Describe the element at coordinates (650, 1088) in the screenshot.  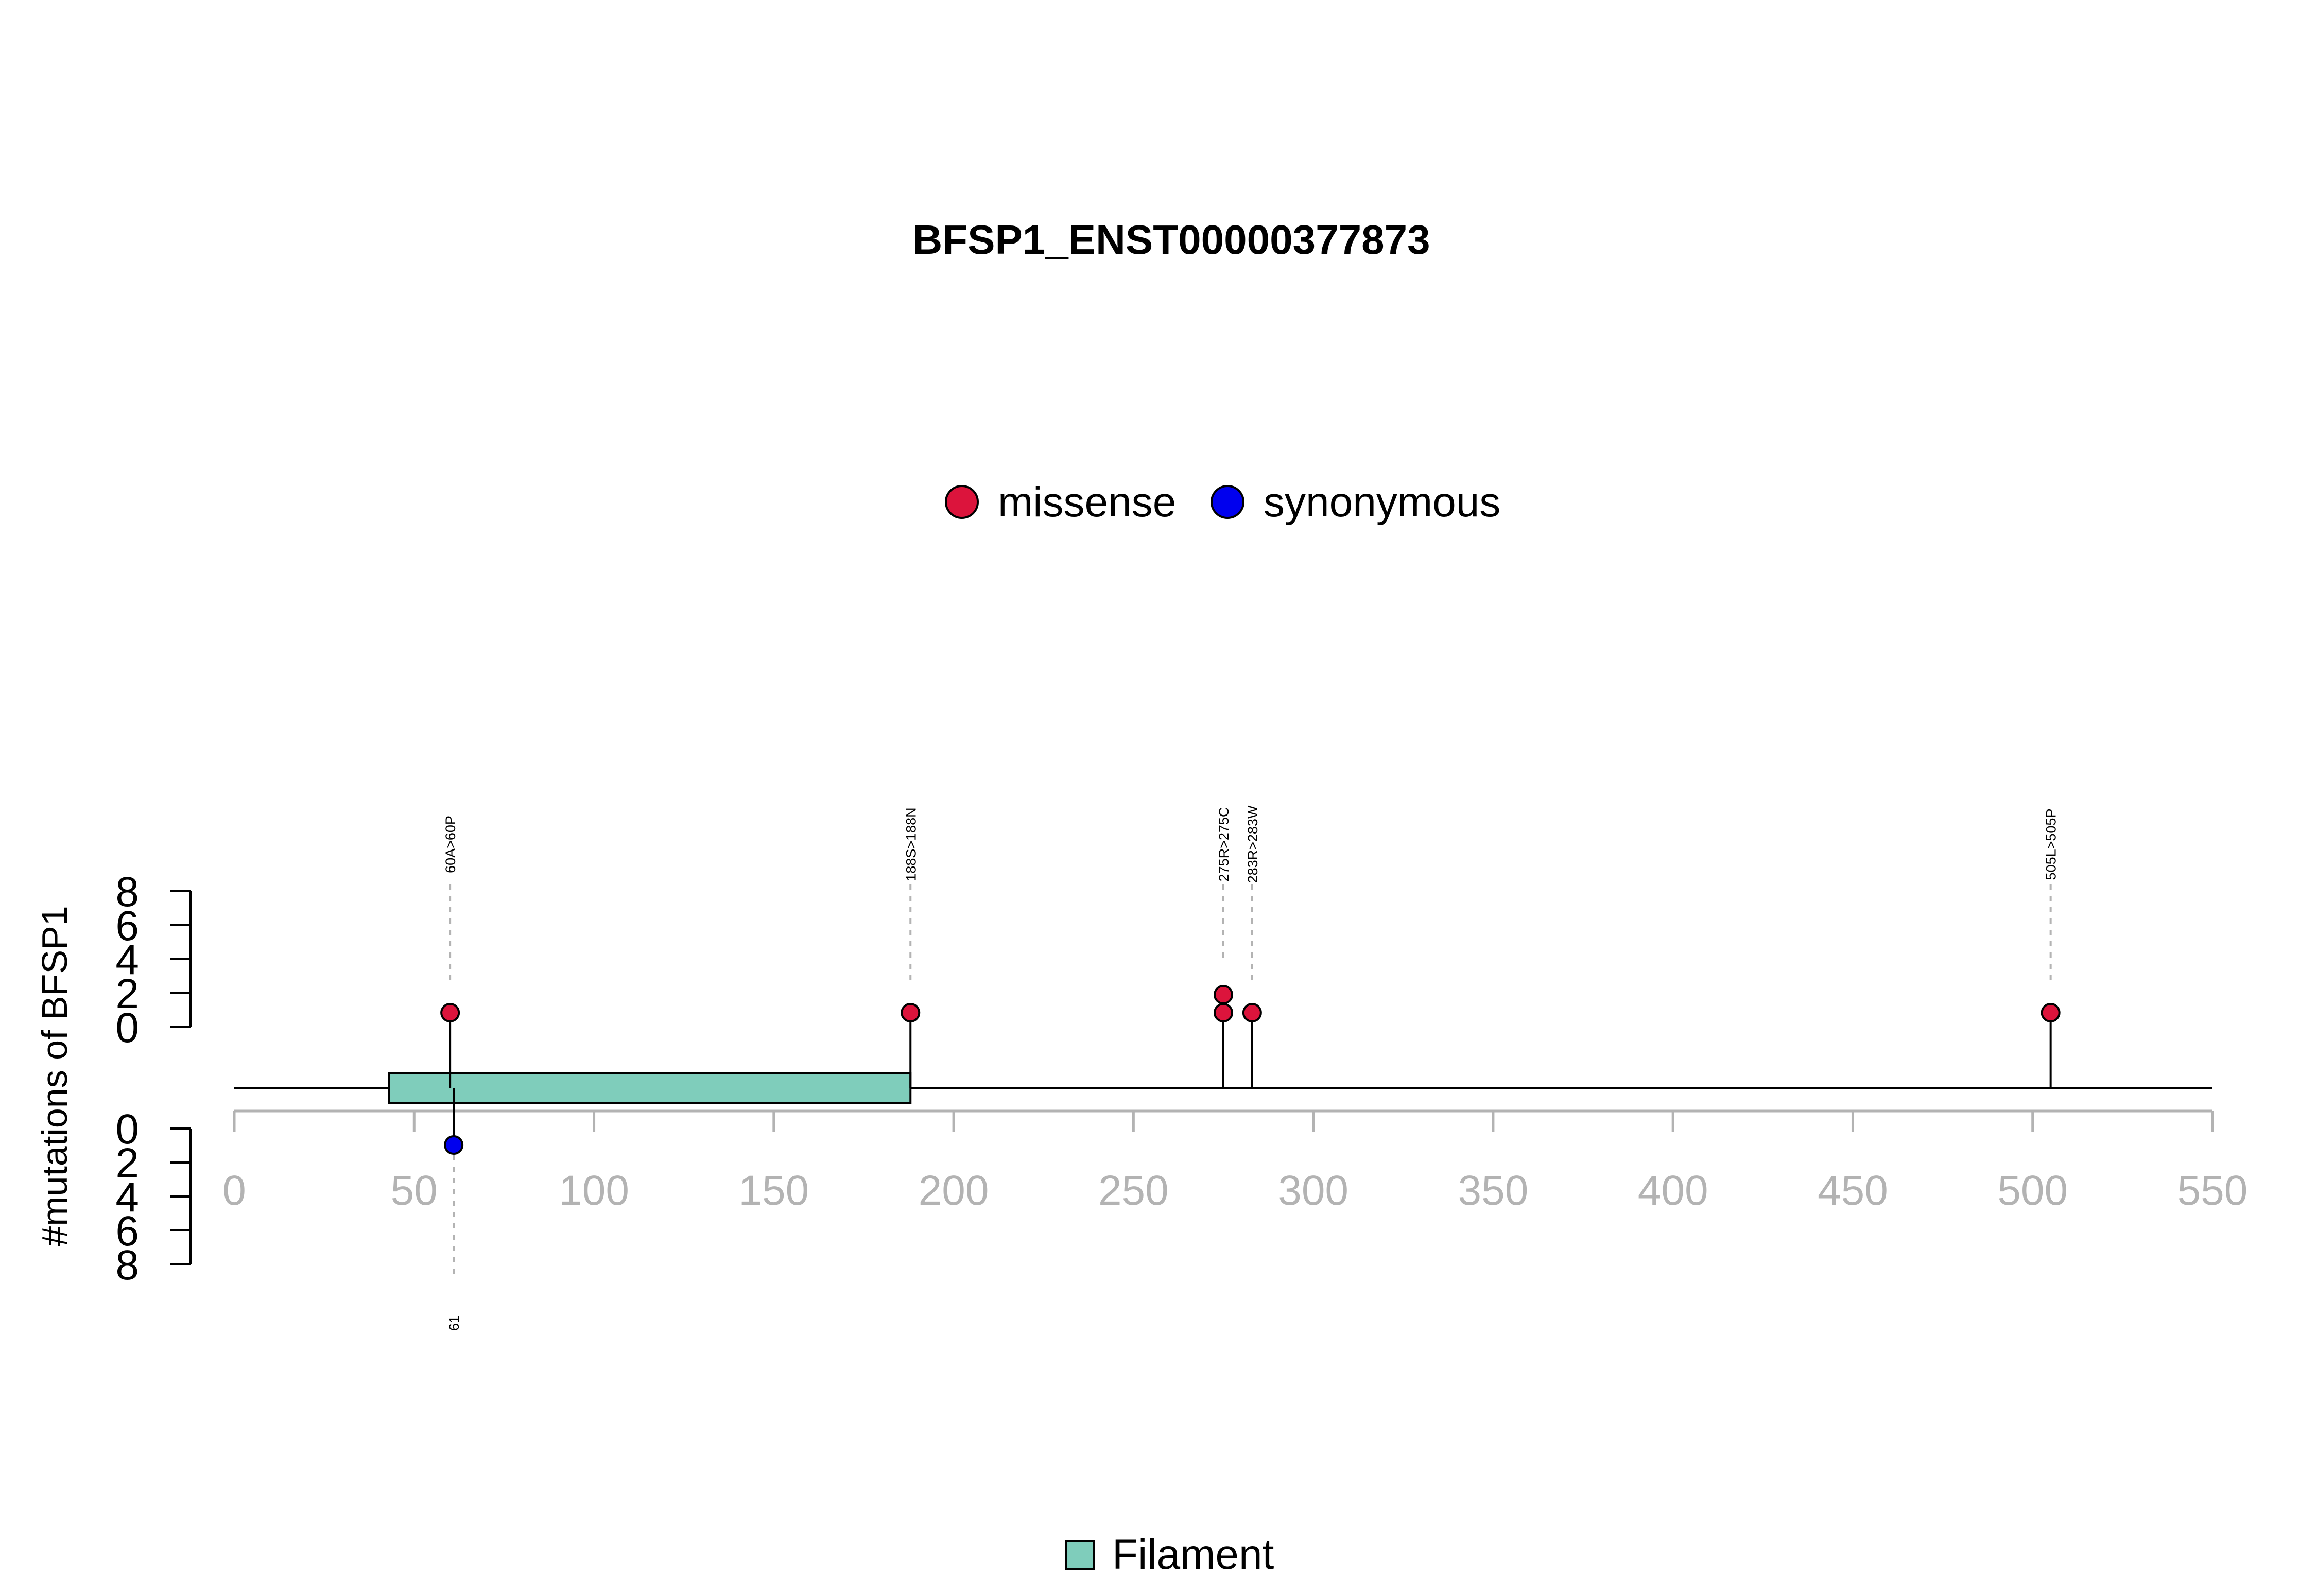
I see `domain-filament` at that location.